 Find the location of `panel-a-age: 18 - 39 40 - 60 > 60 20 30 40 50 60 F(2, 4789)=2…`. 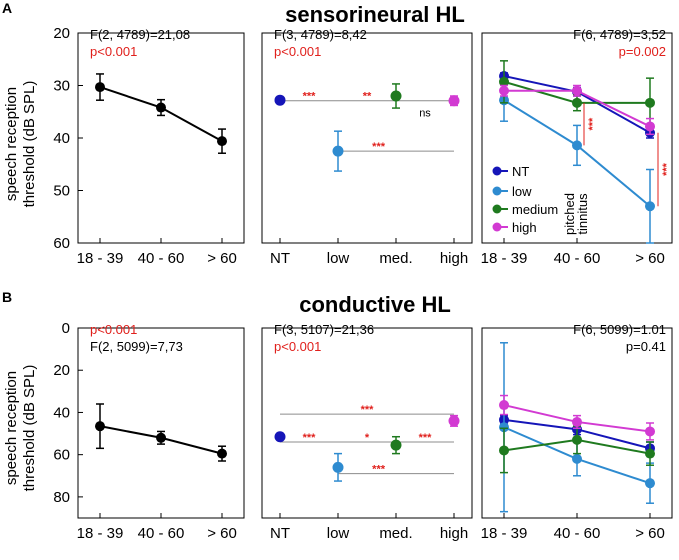

panel-a-age: 18 - 39 40 - 60 > 60 20 30 40 50 60 F(2, 4789)=2… is located at coordinates (149, 146).